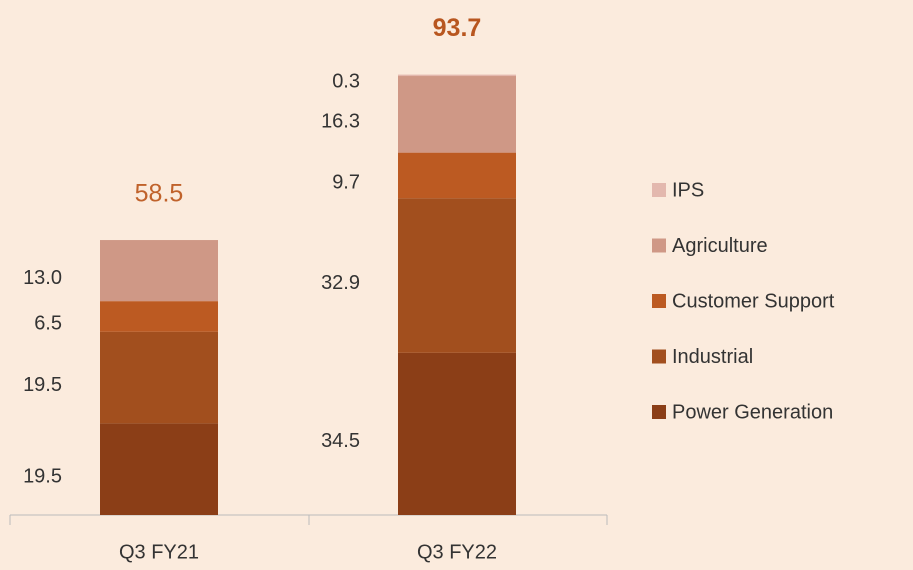 The image size is (913, 570). I want to click on total-label: 58.5, so click(159, 194).